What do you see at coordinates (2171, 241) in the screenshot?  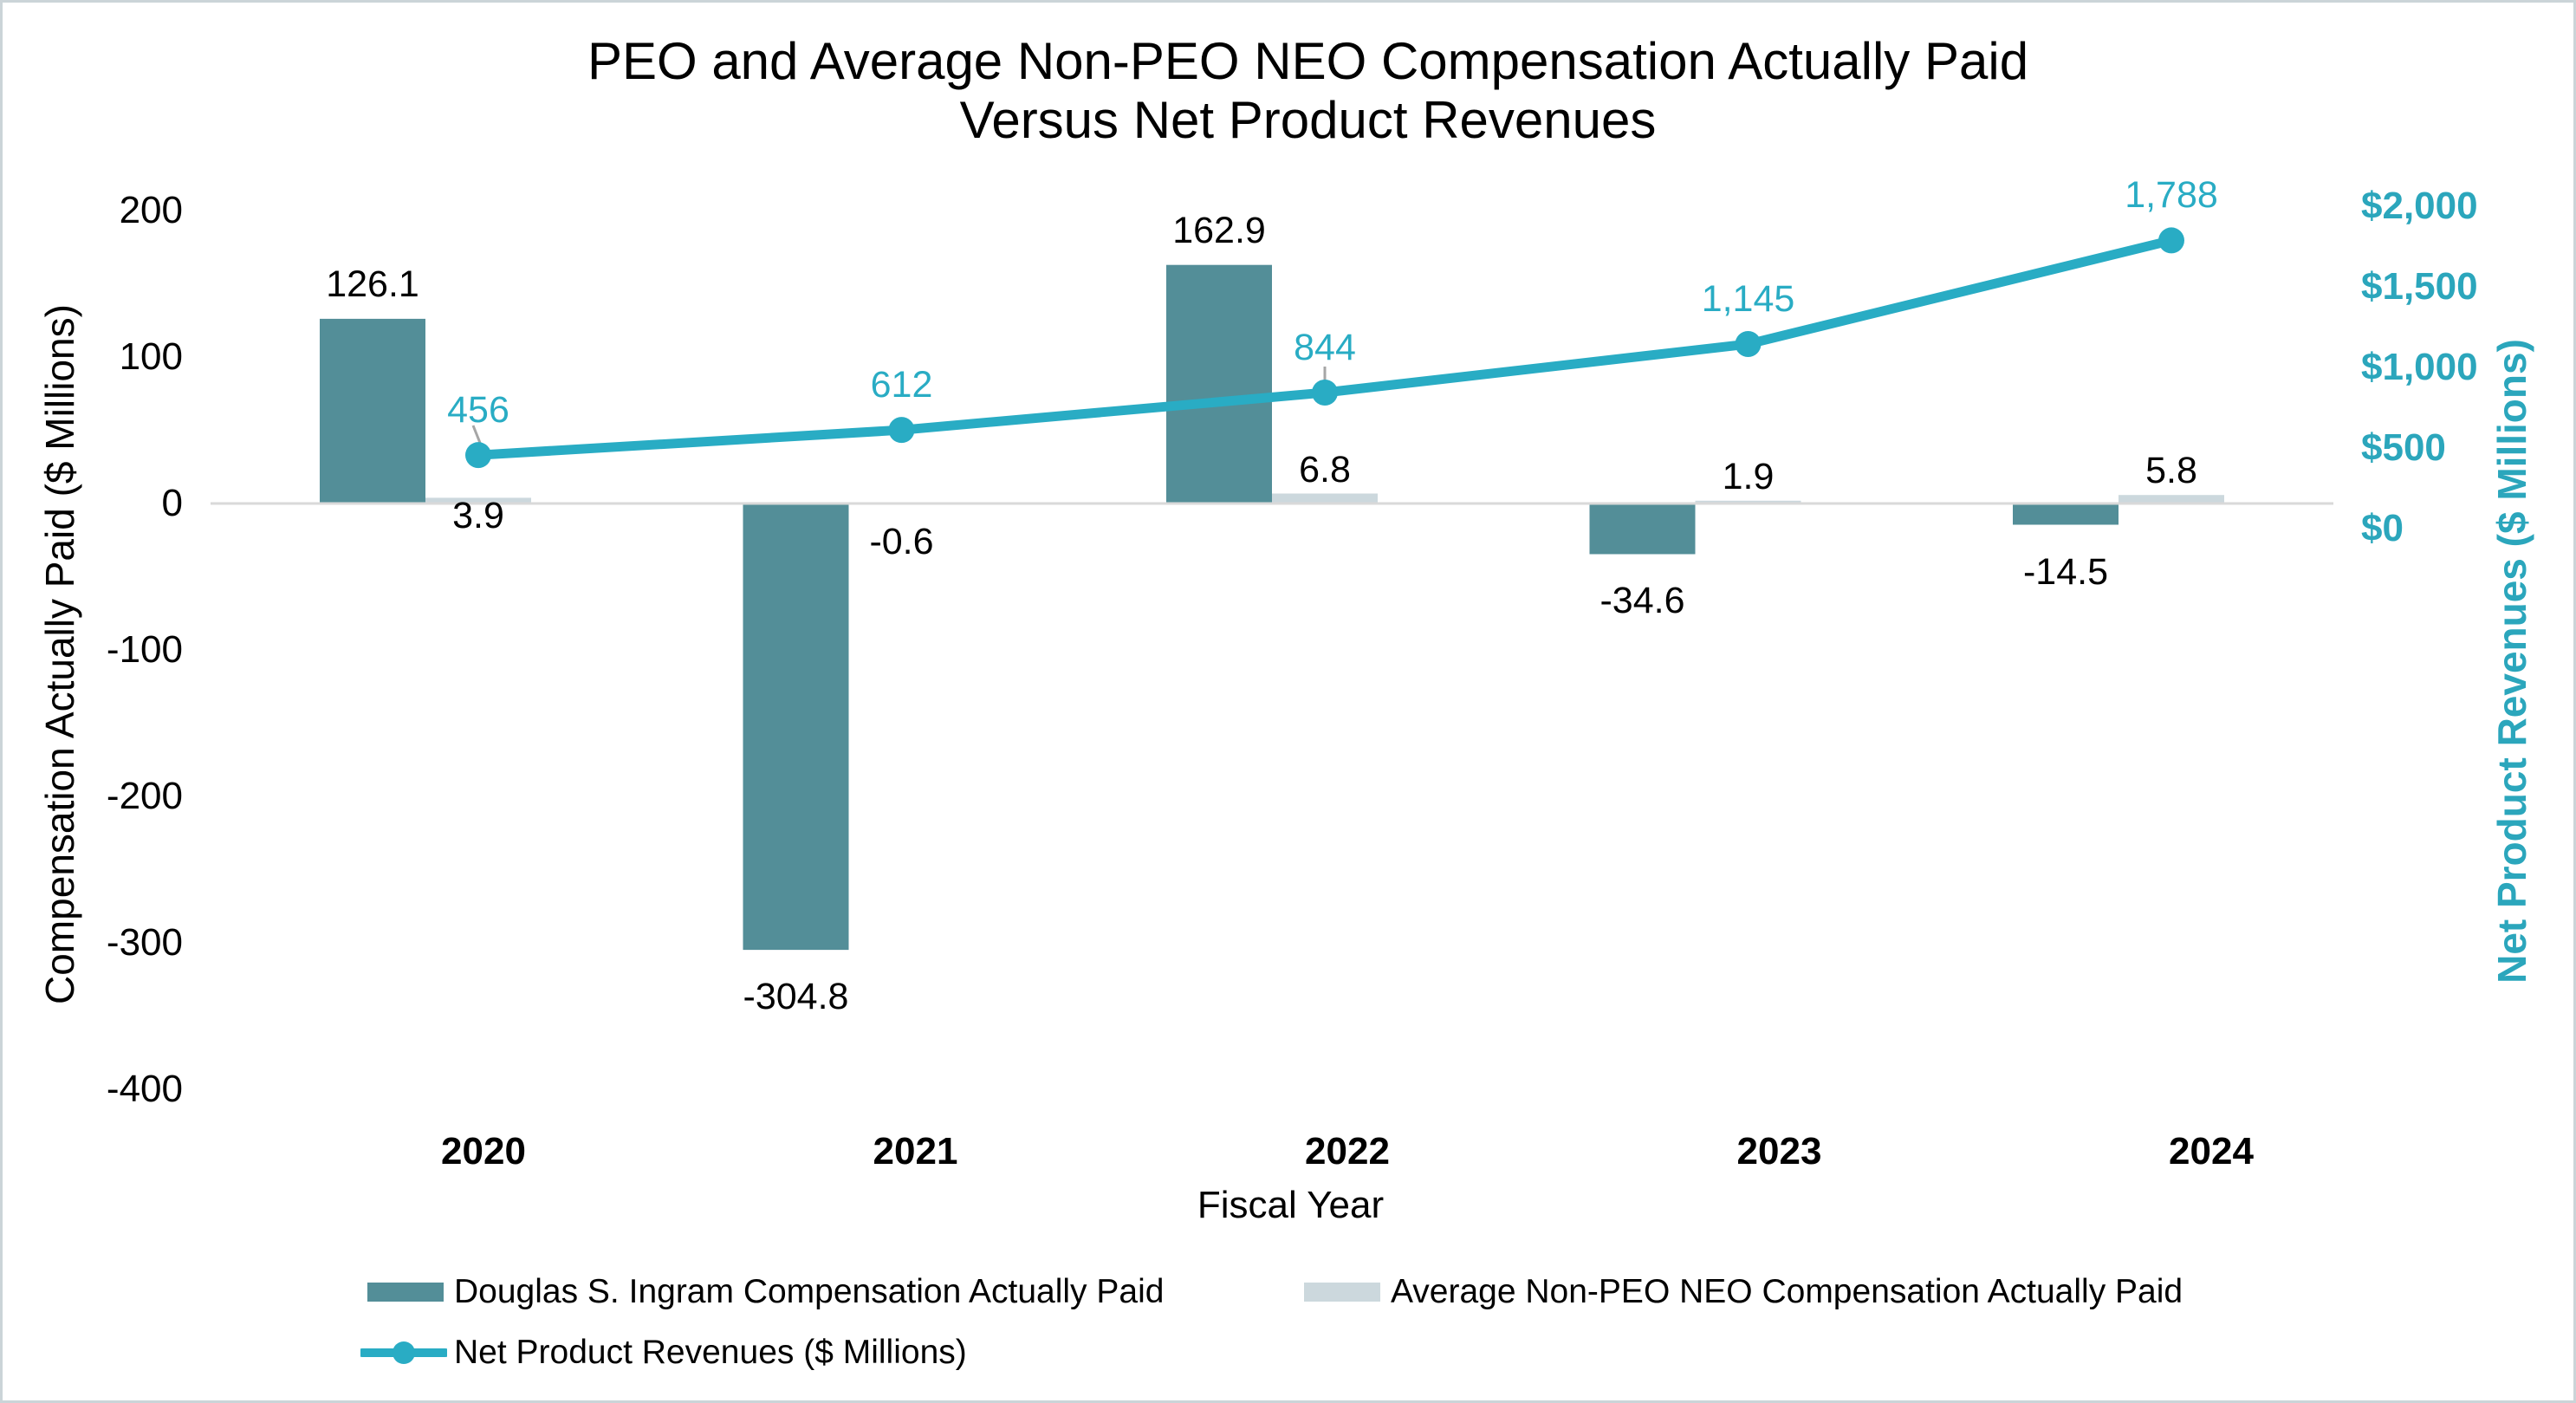 I see `revenue-marker-2024` at bounding box center [2171, 241].